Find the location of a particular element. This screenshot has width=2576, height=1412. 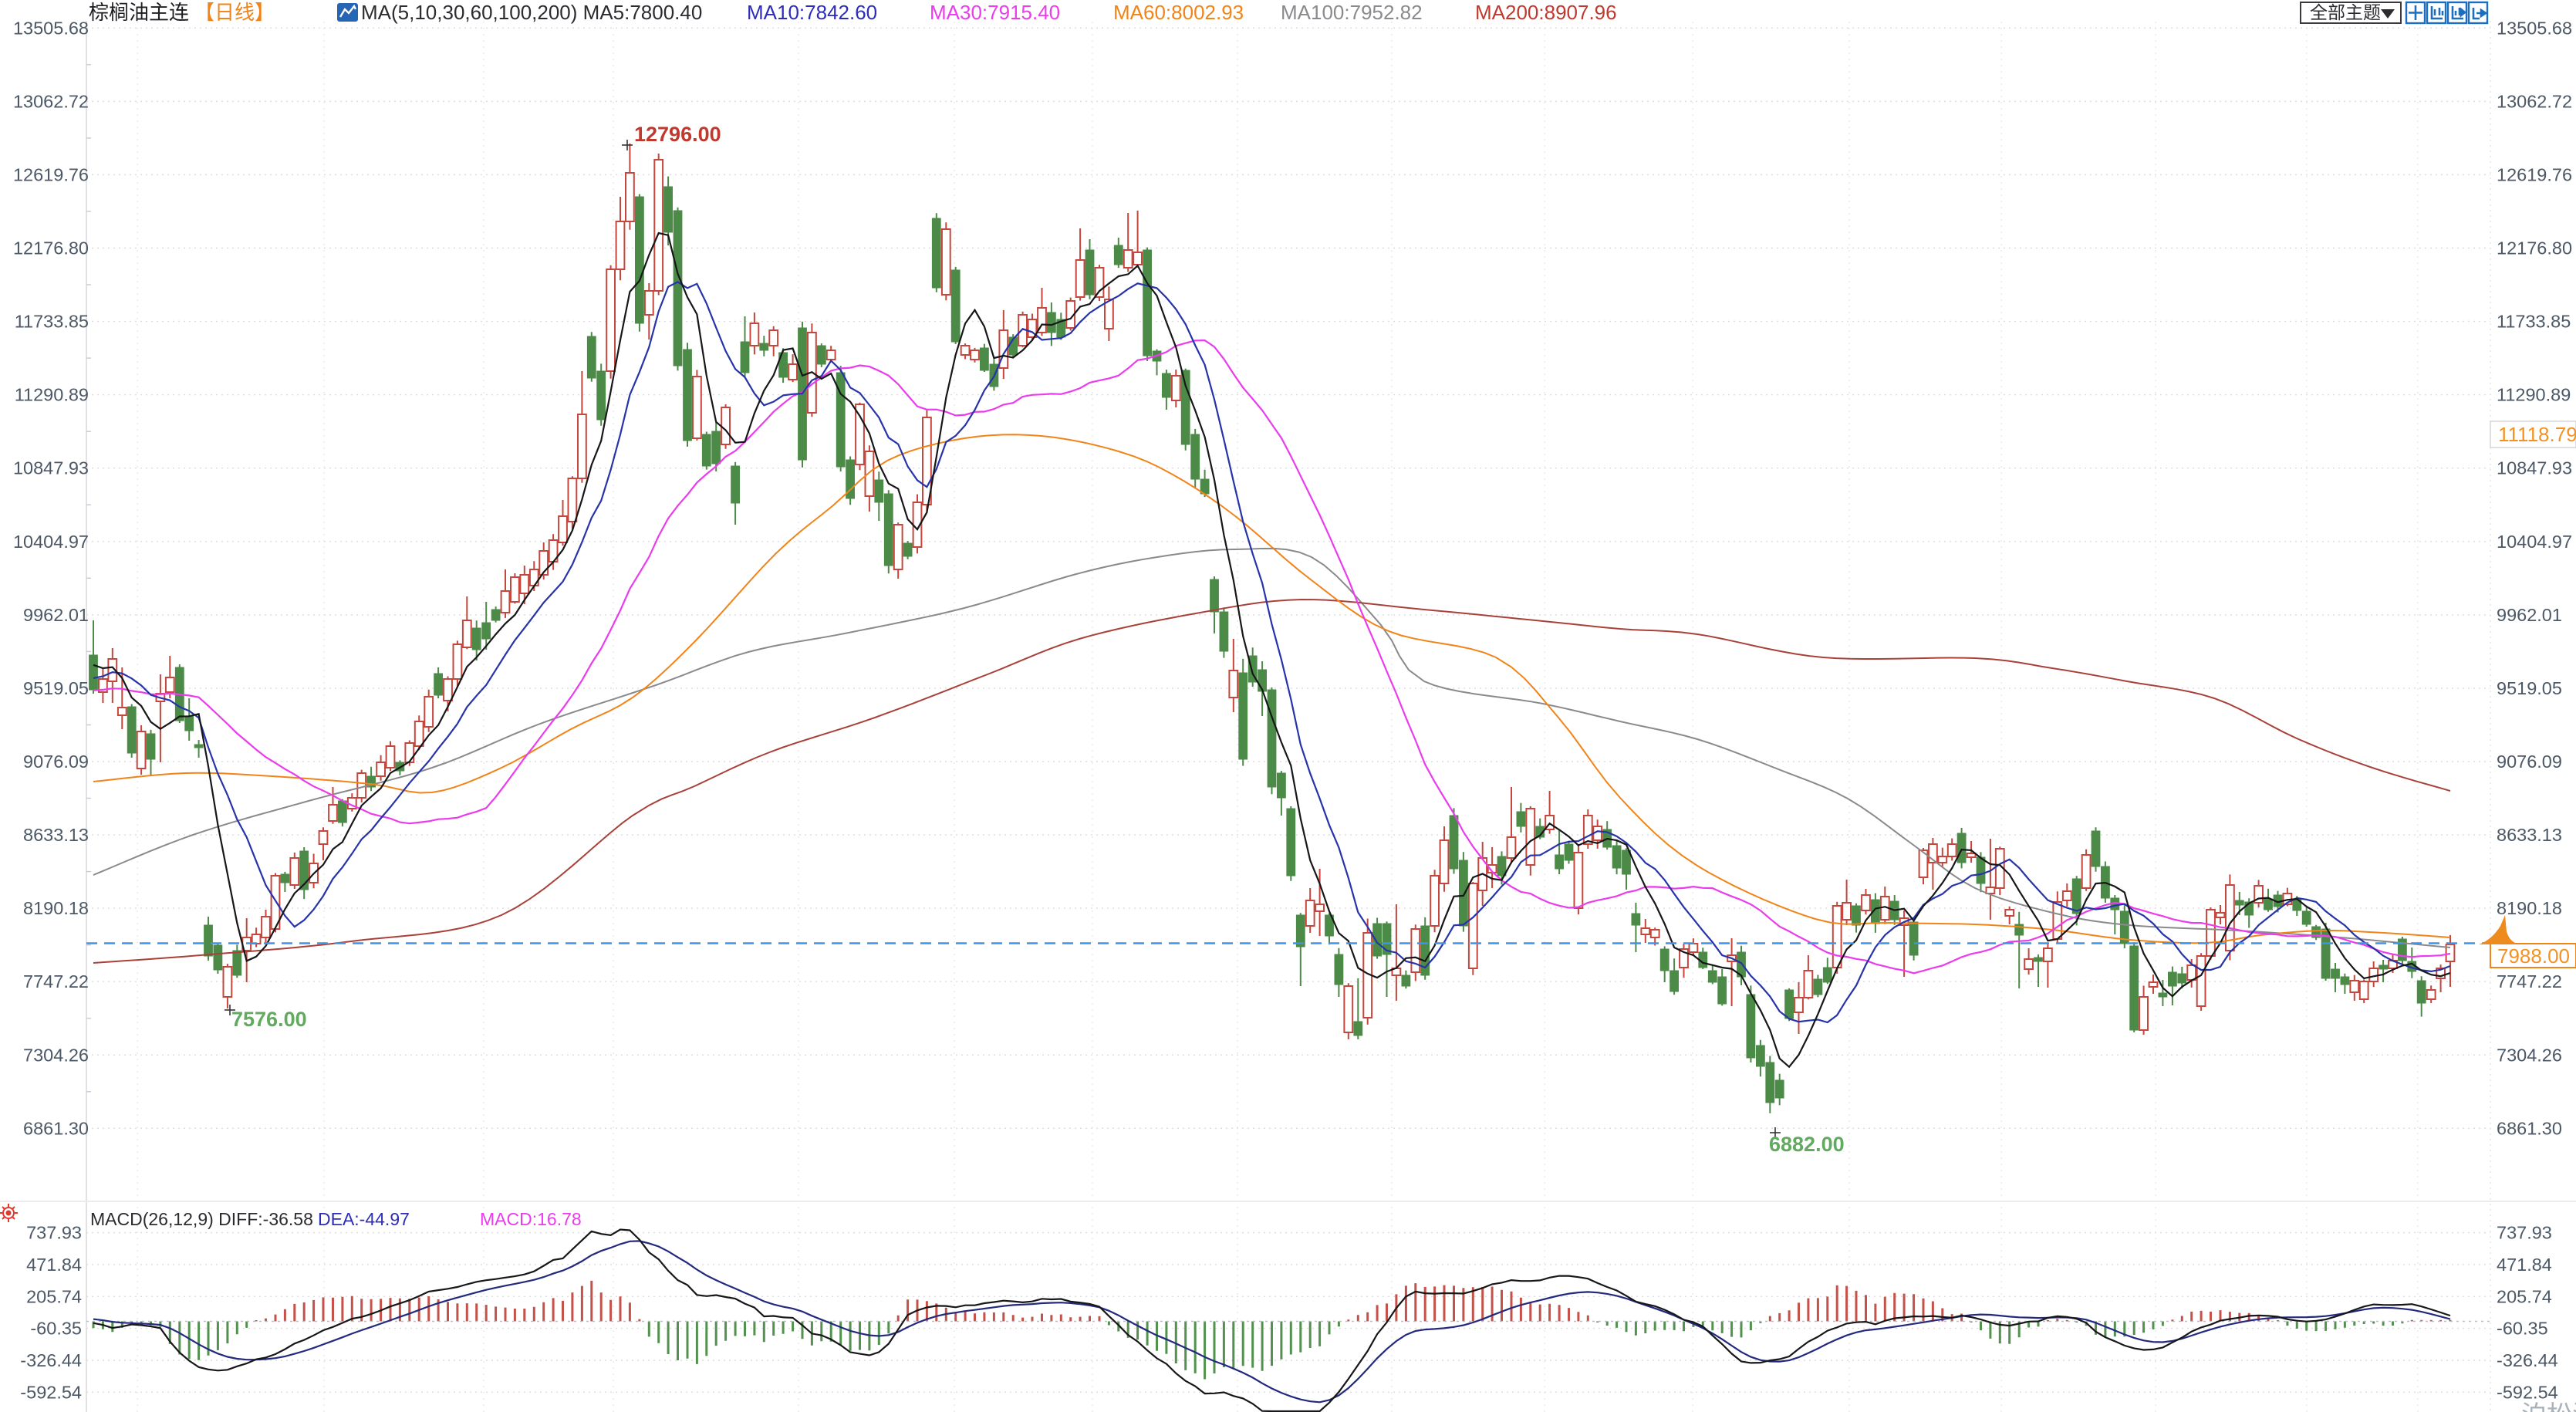

svg-text: DEA:-44.97 is located at coordinates (364, 1219).